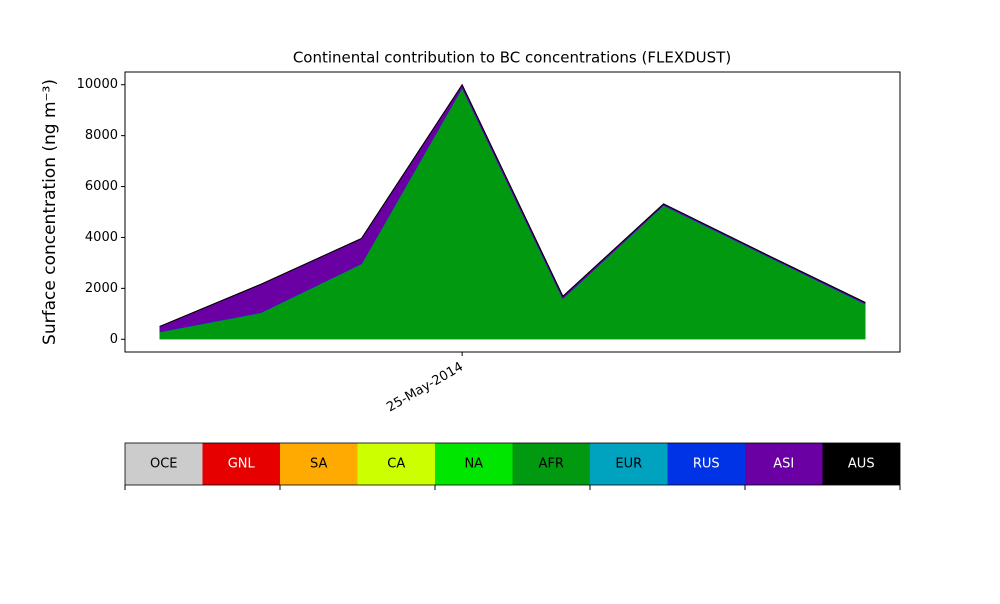 The width and height of the screenshot is (1000, 604). I want to click on y-tick-label: 0, so click(114, 339).